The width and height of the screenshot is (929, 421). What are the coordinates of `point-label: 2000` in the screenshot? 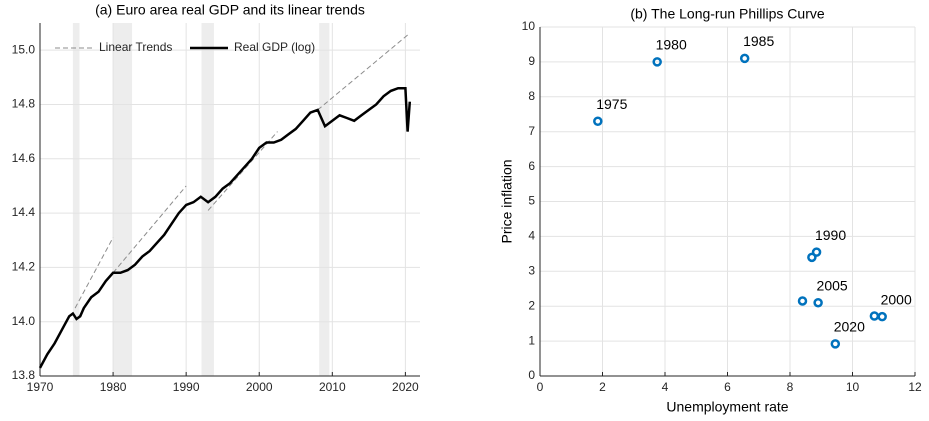 It's located at (896, 299).